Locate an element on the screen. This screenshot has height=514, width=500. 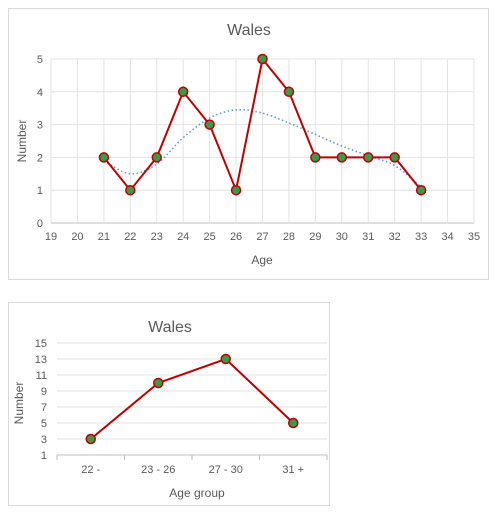
x-tick-label: 27 is located at coordinates (262, 237).